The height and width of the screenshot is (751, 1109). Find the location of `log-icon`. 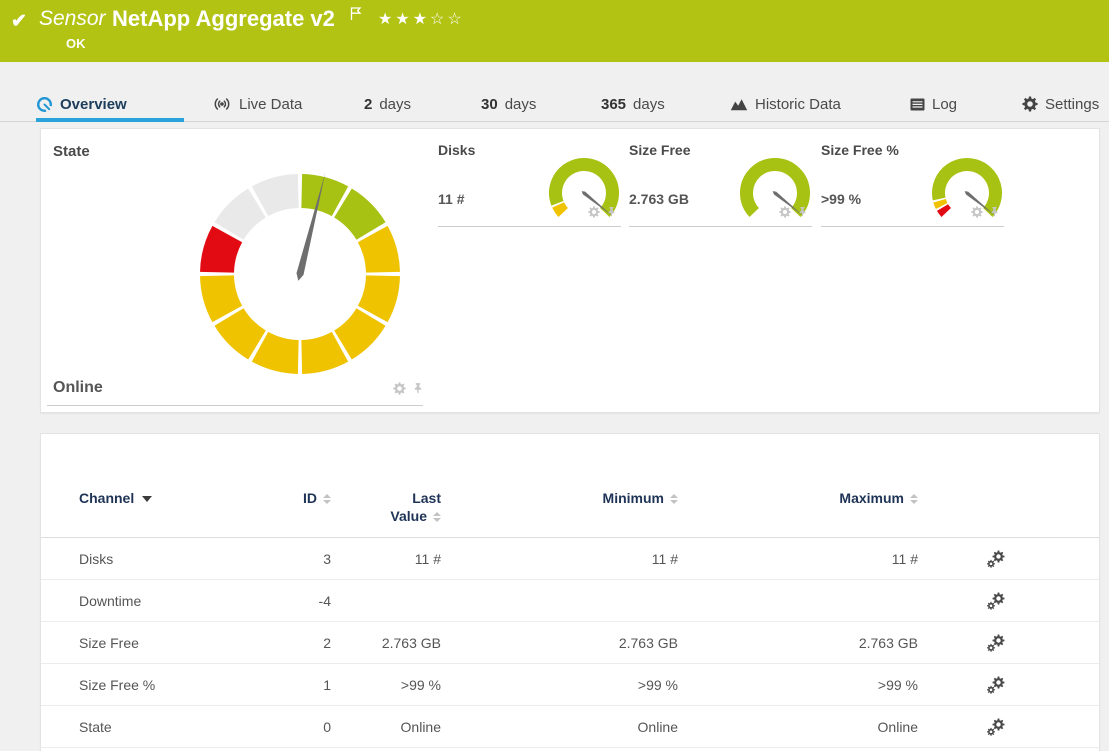

log-icon is located at coordinates (917, 104).